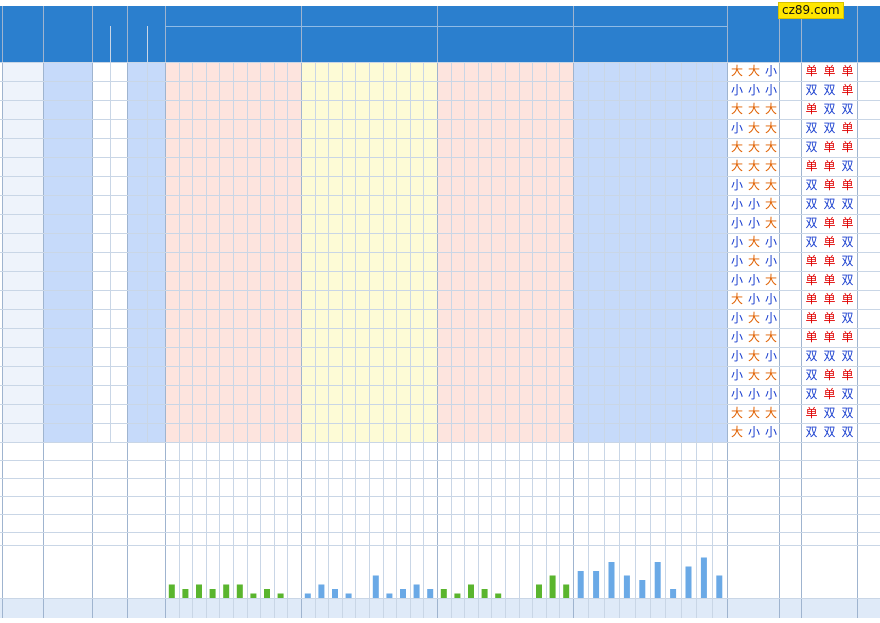  I want to click on p2-digit-header, so click(389, 44).